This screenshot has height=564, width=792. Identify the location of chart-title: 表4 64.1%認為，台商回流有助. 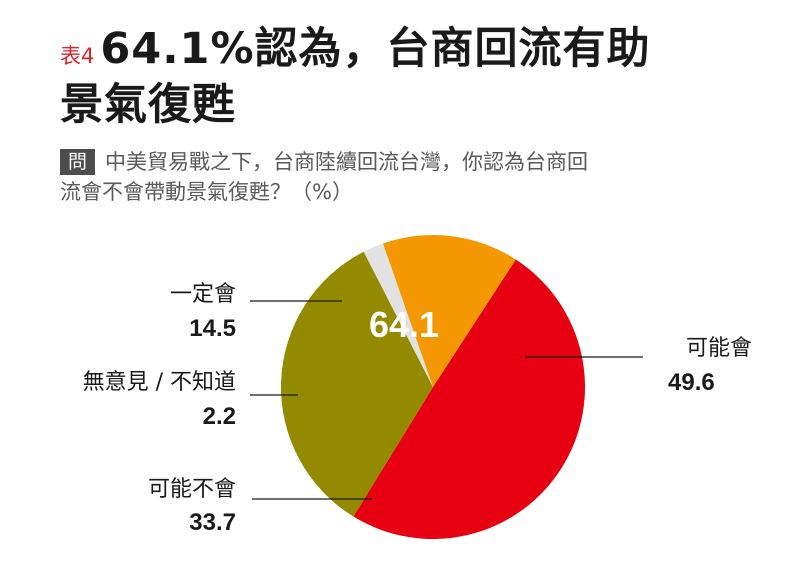
(355, 44).